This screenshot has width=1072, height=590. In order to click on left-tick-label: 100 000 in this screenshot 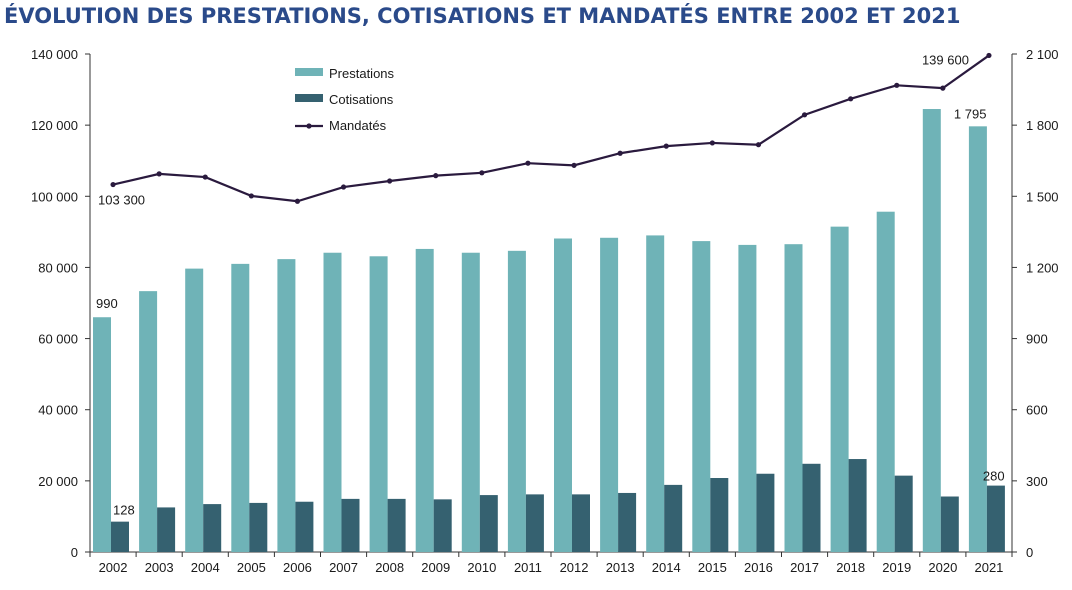, I will do `click(54, 196)`.